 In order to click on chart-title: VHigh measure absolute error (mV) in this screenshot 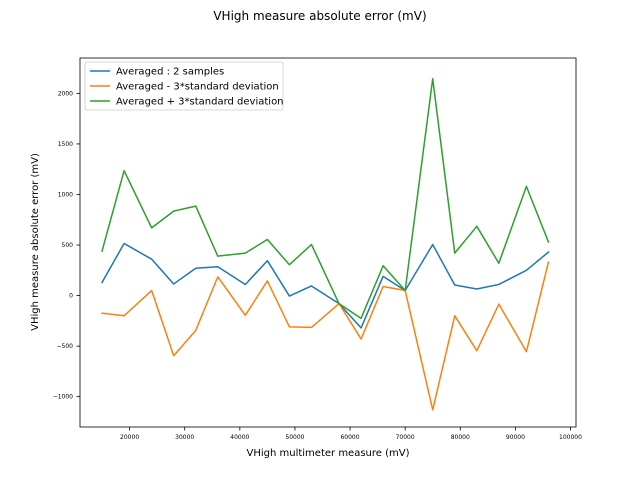, I will do `click(319, 16)`.